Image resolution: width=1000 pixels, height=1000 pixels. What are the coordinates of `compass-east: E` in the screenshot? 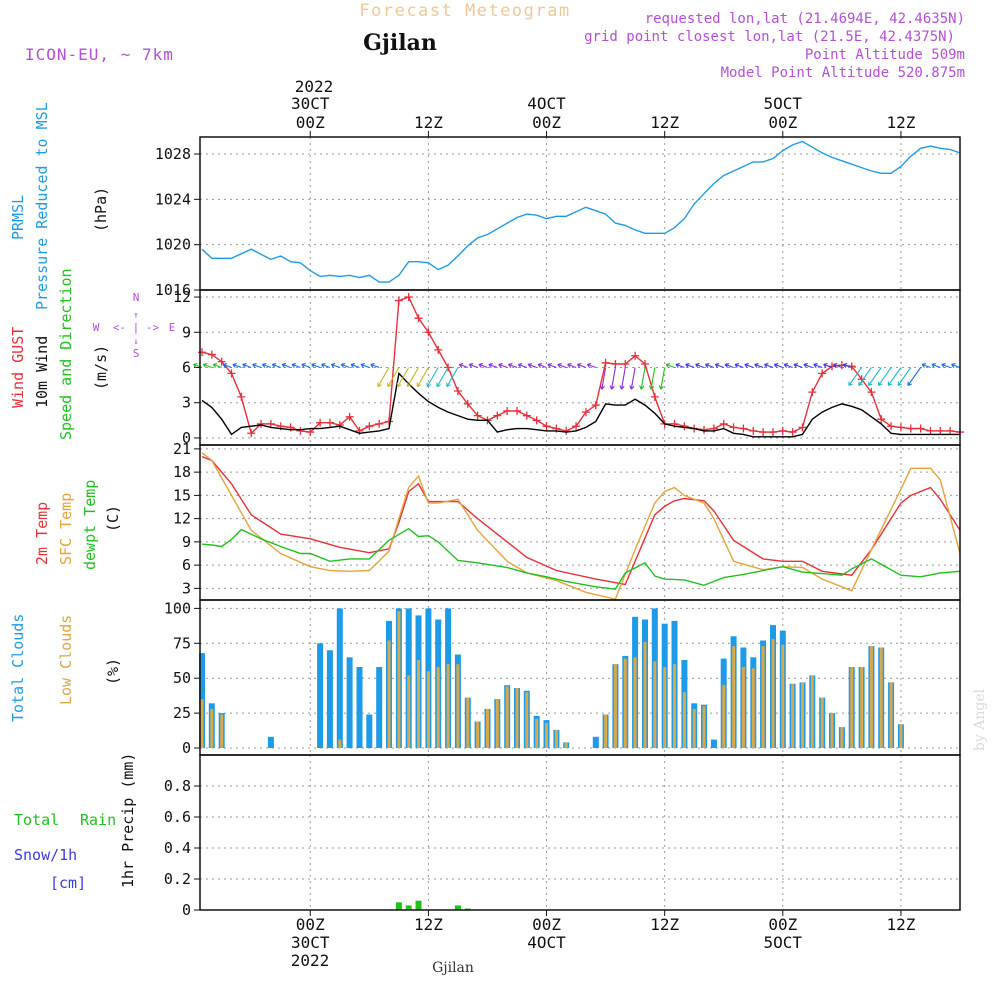 It's located at (172, 327).